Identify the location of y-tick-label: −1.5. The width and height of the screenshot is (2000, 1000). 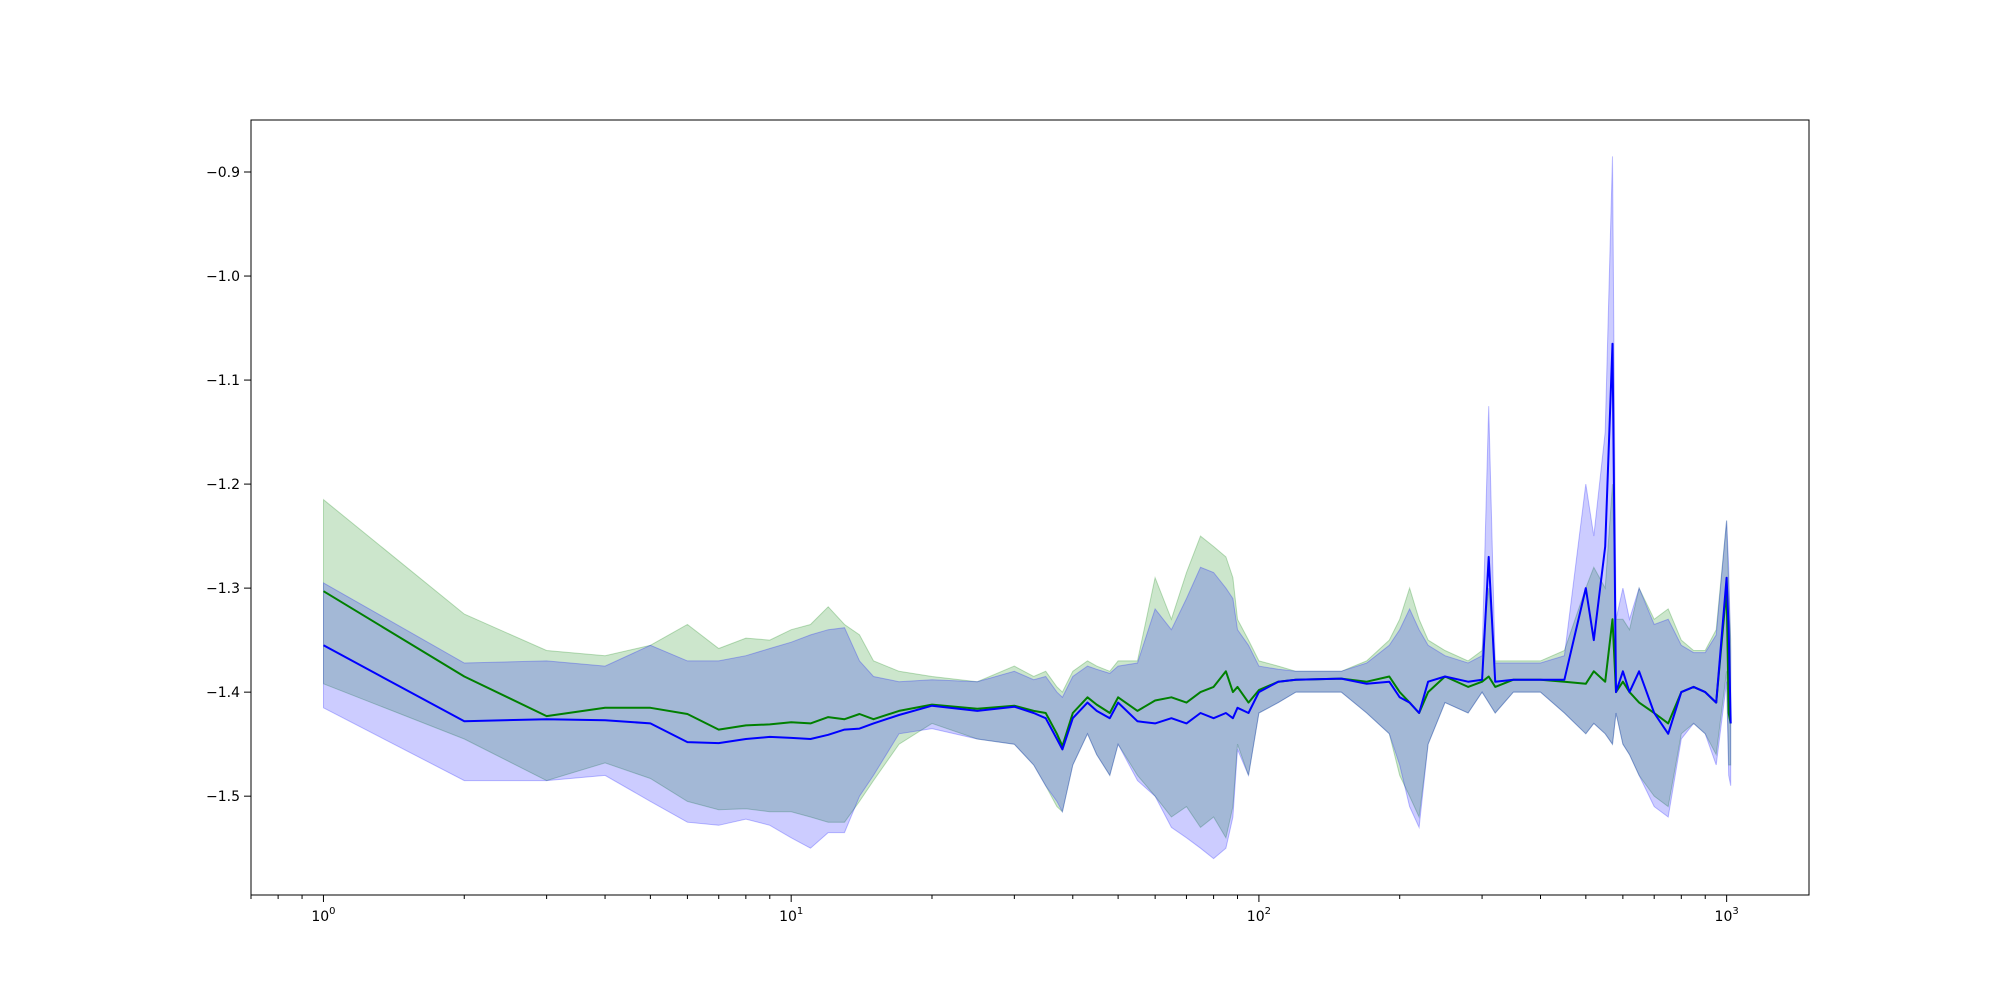
(223, 797).